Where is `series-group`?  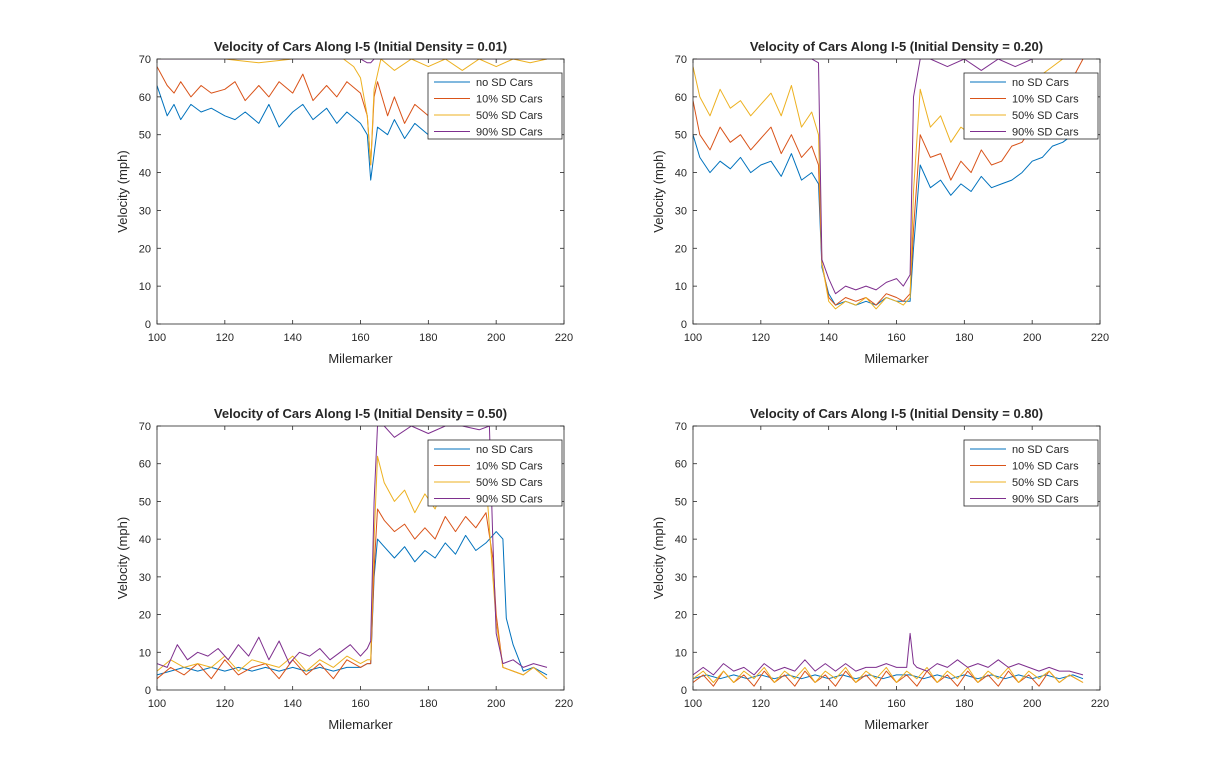
series-group is located at coordinates (888, 659).